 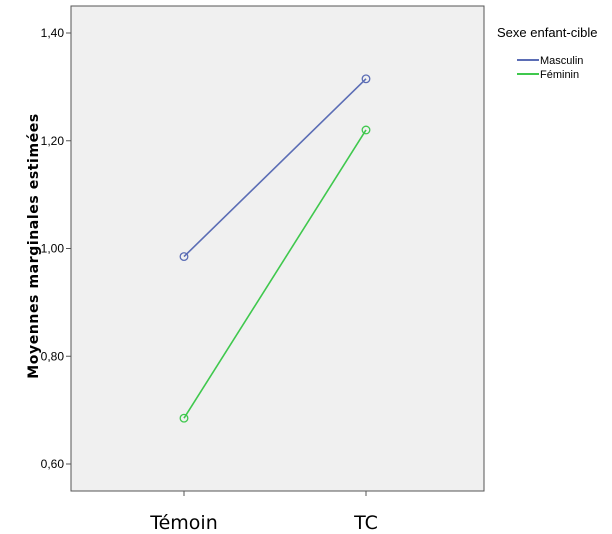 I want to click on legend-label: Masculin, so click(x=561, y=61).